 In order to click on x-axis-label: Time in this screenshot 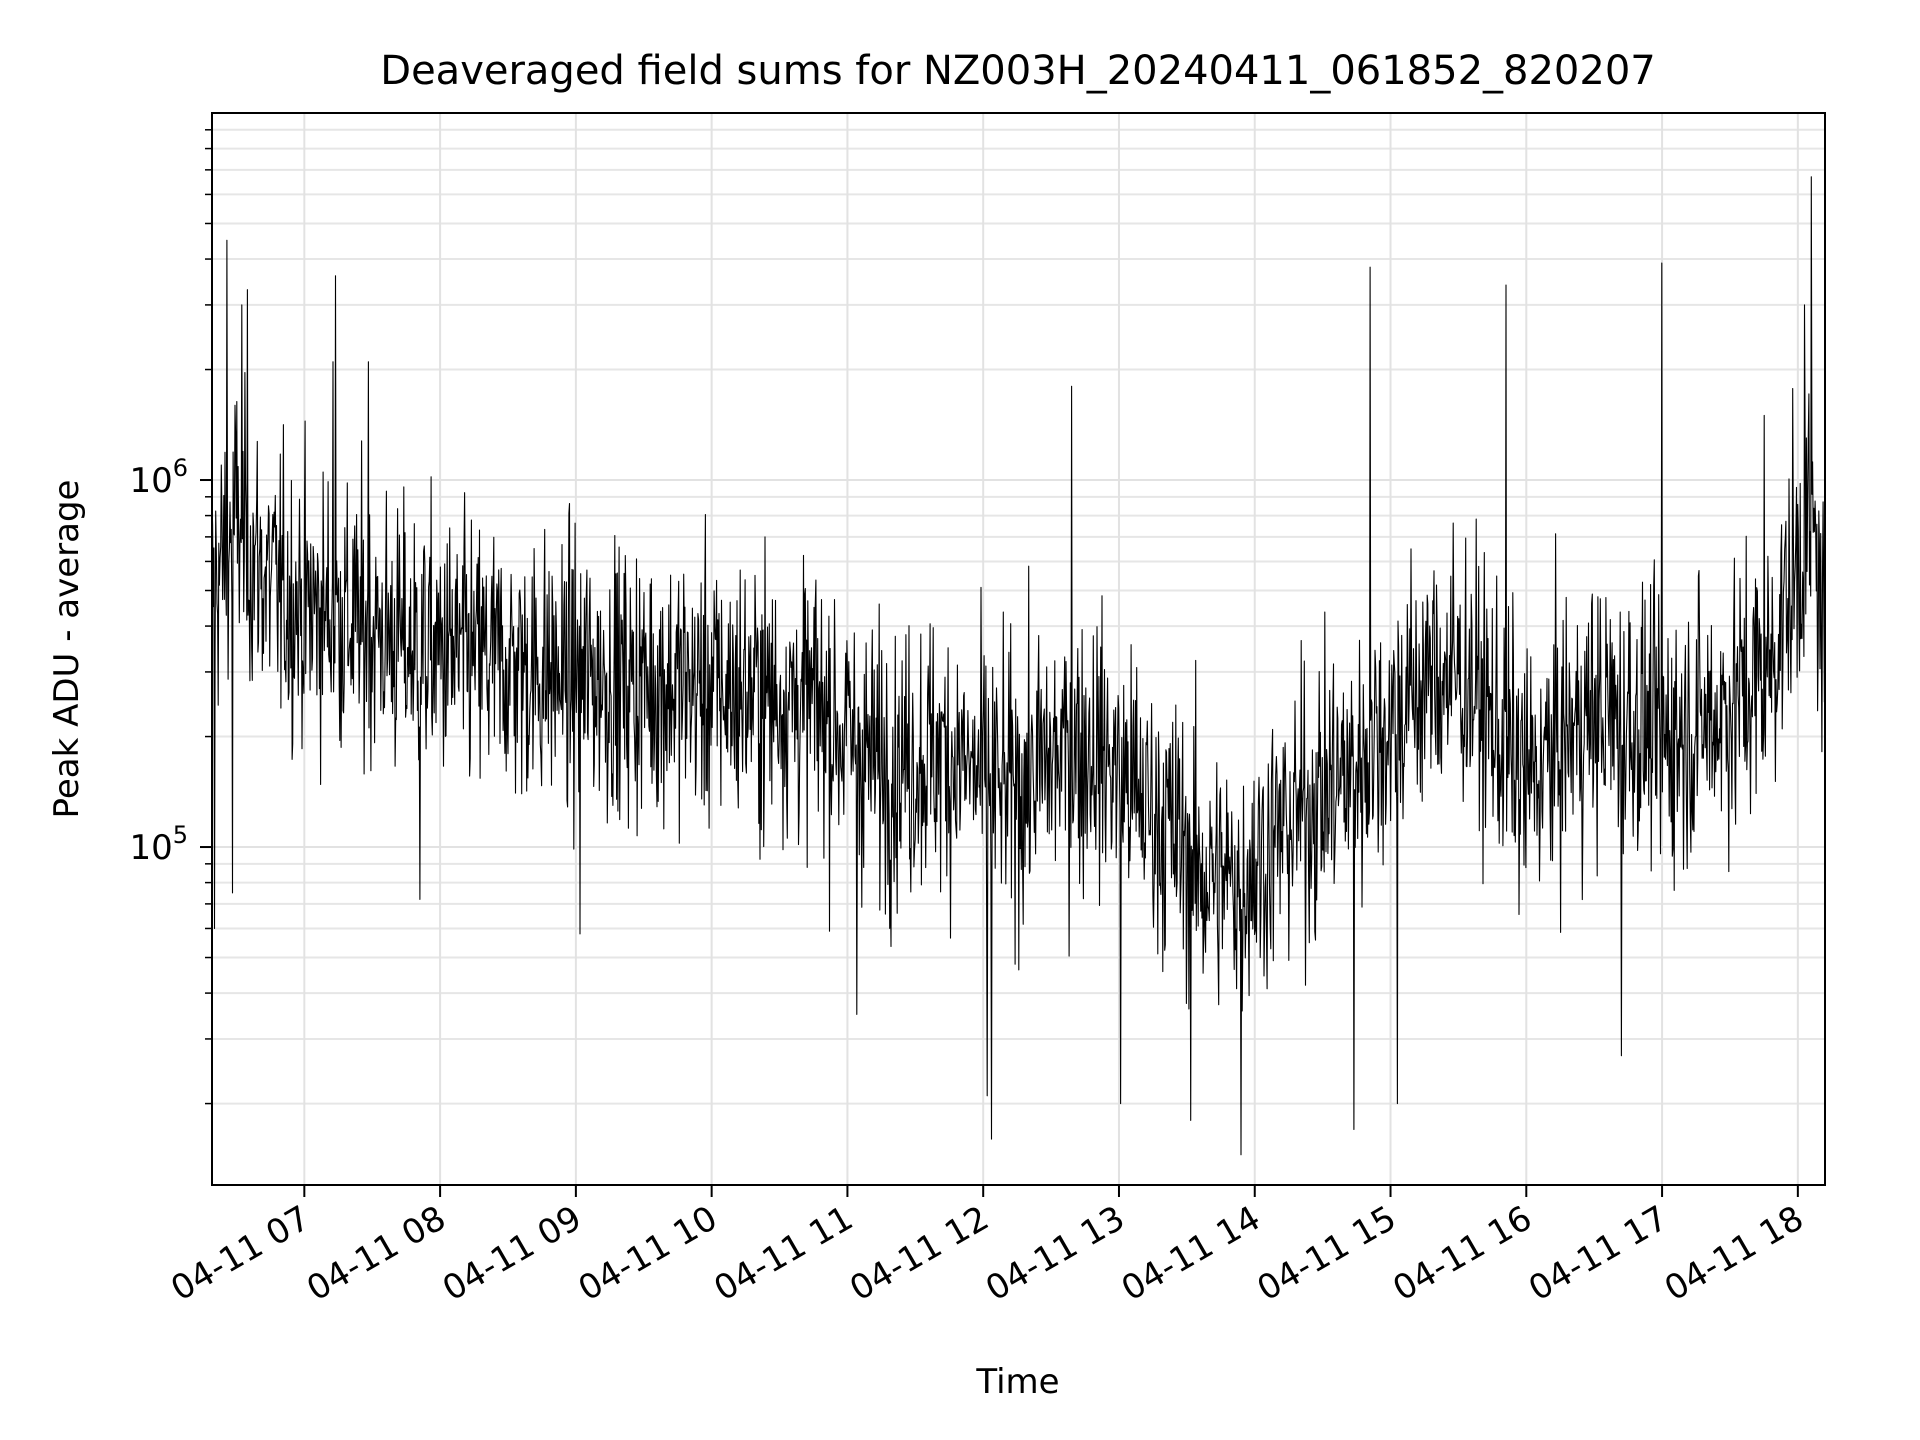, I will do `click(1017, 1382)`.